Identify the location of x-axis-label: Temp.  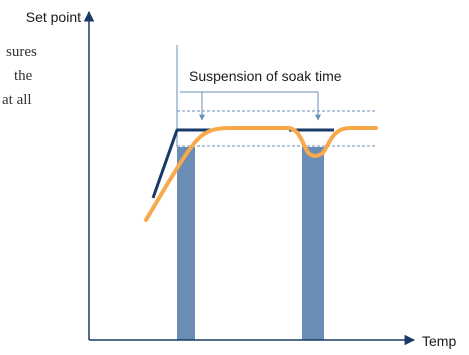
(439, 341).